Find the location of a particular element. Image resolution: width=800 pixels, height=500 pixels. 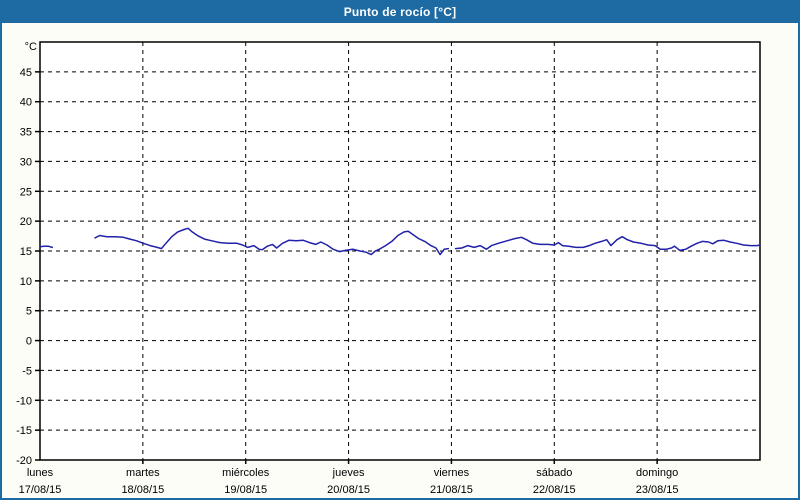

svg-text: 45 is located at coordinates (26, 73).